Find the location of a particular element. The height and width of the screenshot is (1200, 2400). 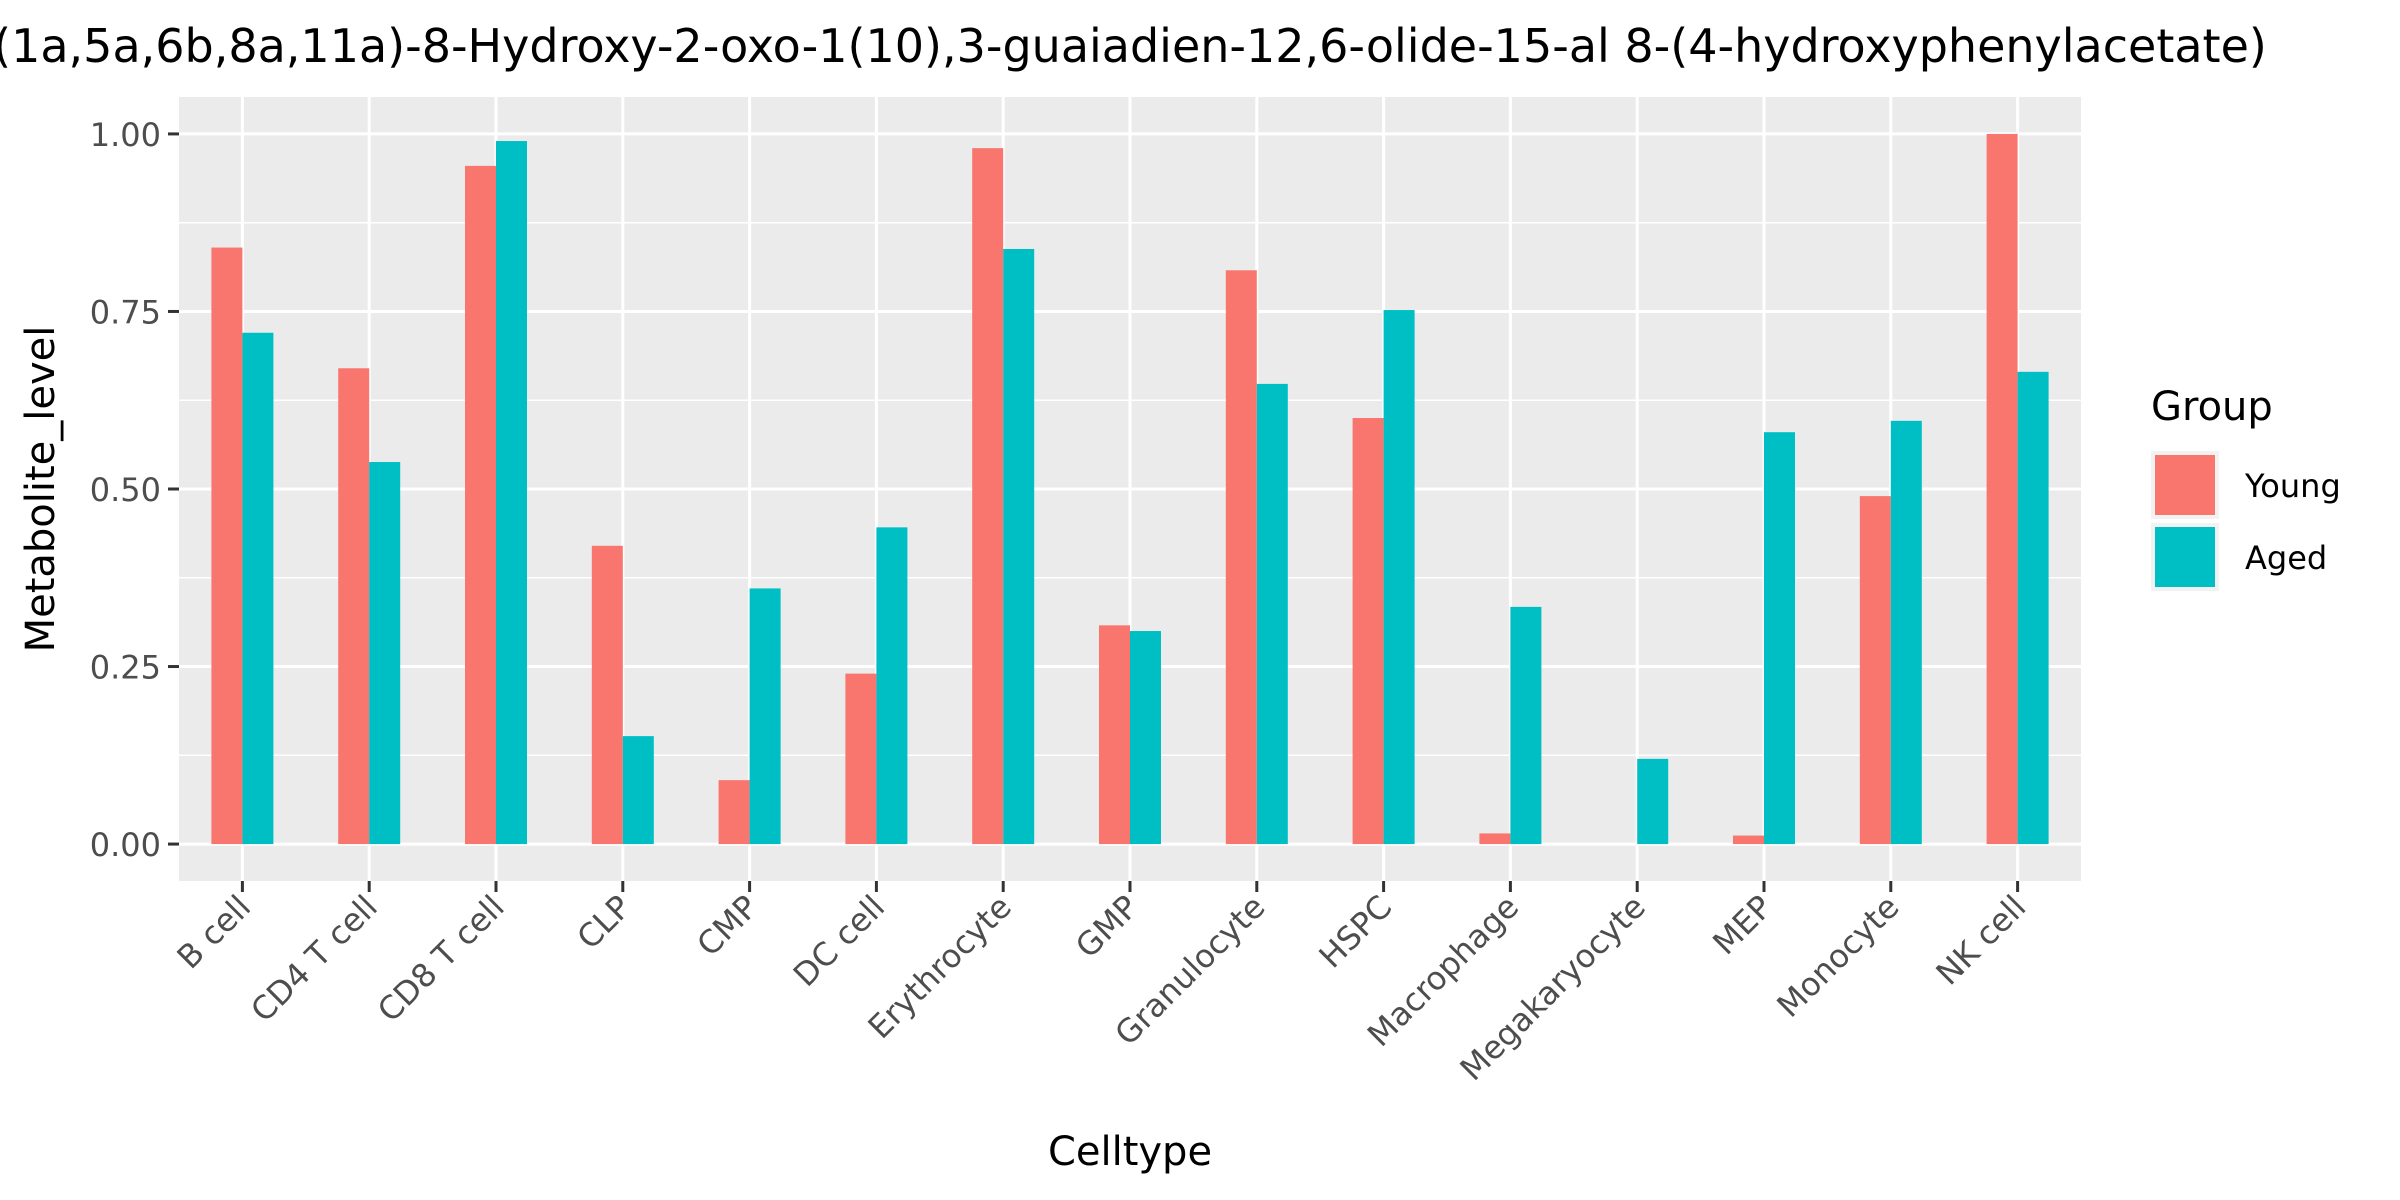

x-tick-label: GMP is located at coordinates (1107, 927).